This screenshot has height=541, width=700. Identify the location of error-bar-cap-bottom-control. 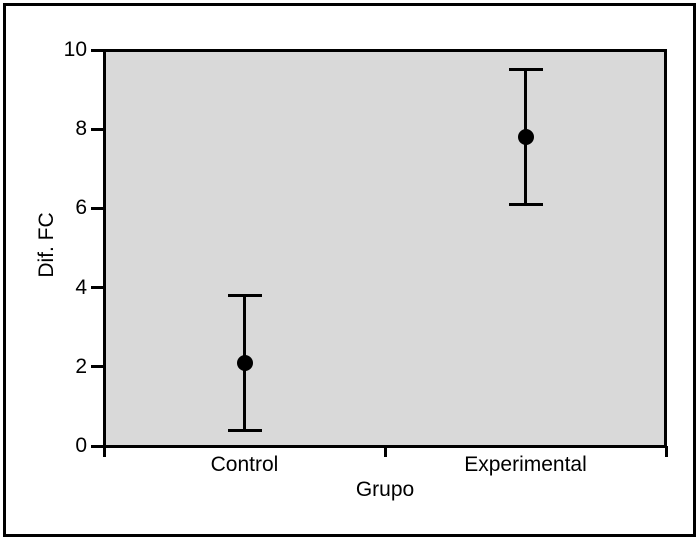
(244, 430).